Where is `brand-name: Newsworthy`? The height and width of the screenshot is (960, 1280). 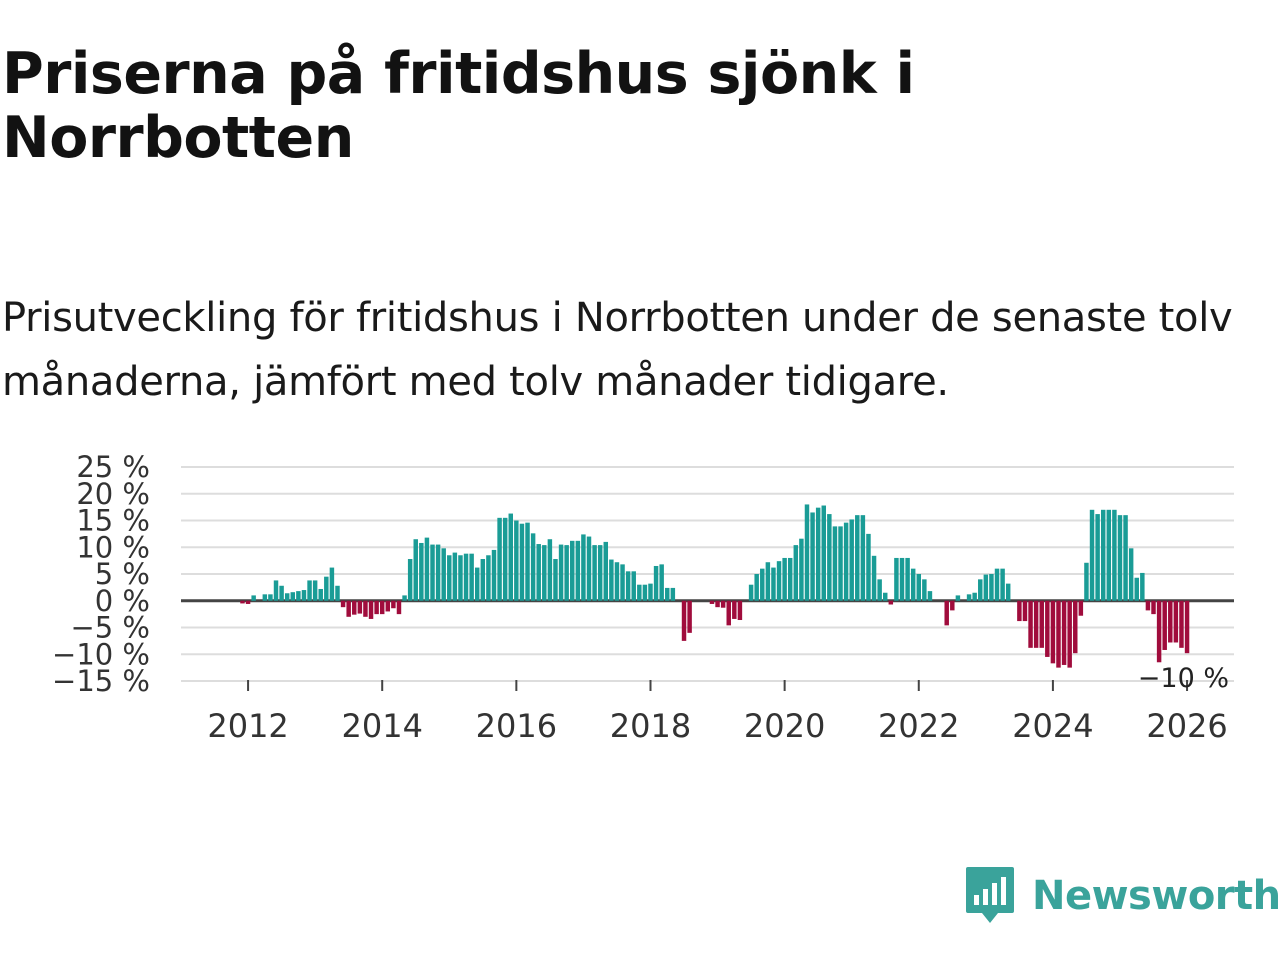
brand-name: Newsworthy is located at coordinates (1156, 896).